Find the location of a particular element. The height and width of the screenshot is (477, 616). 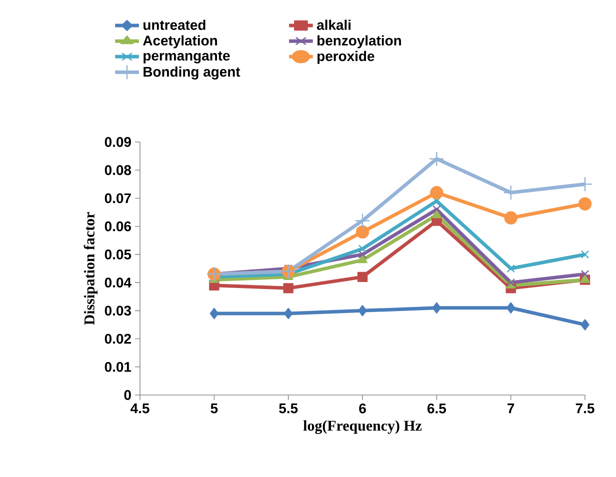

x-tick-label: 6.5 is located at coordinates (436, 409).